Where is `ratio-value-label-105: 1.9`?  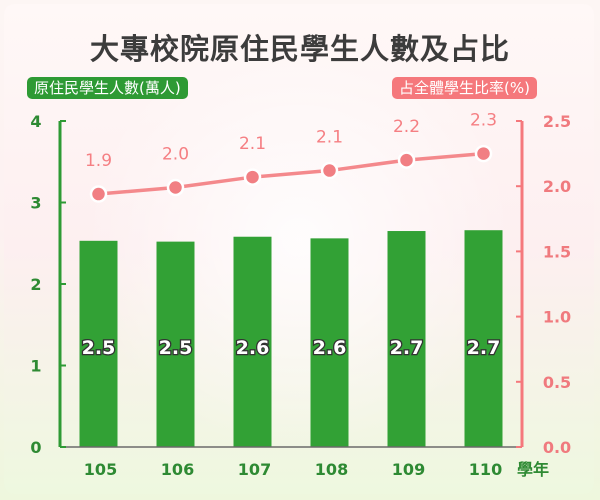
ratio-value-label-105: 1.9 is located at coordinates (98, 161).